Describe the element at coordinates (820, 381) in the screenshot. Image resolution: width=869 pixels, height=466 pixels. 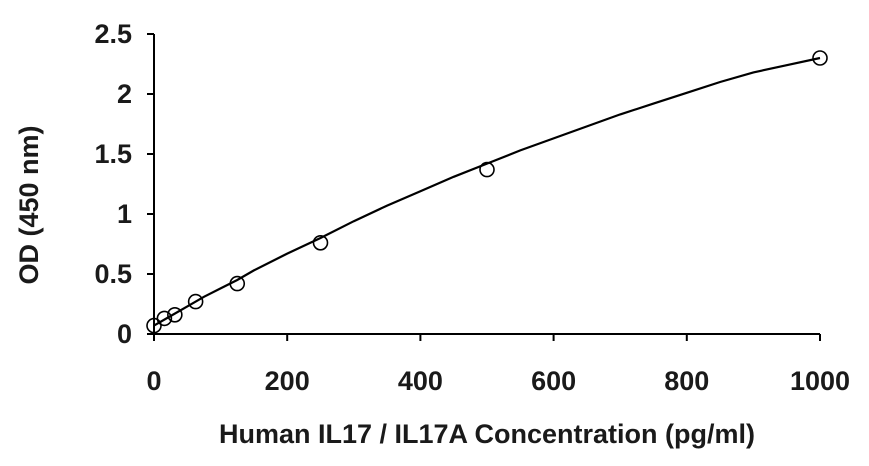
I see `x-tick-label: 1000` at that location.